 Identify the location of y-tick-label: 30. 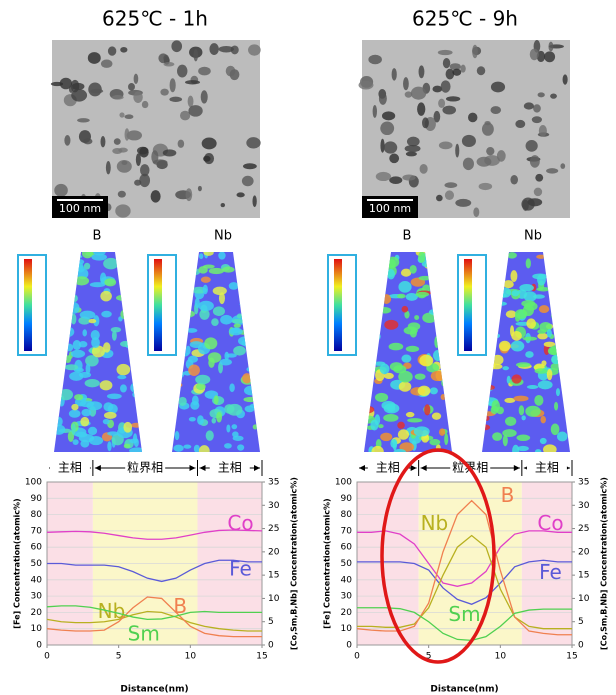
(347, 597).